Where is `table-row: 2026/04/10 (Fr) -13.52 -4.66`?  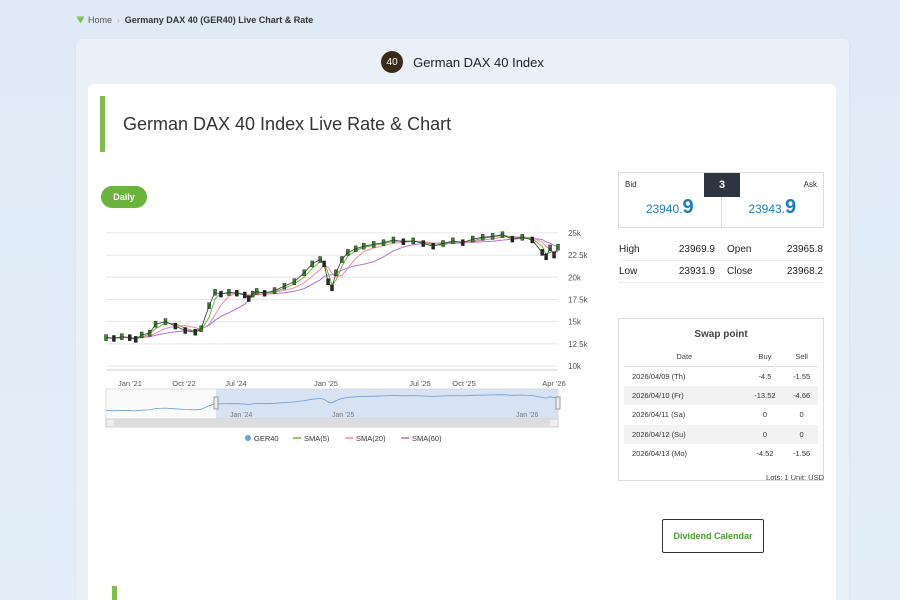 table-row: 2026/04/10 (Fr) -13.52 -4.66 is located at coordinates (721, 395).